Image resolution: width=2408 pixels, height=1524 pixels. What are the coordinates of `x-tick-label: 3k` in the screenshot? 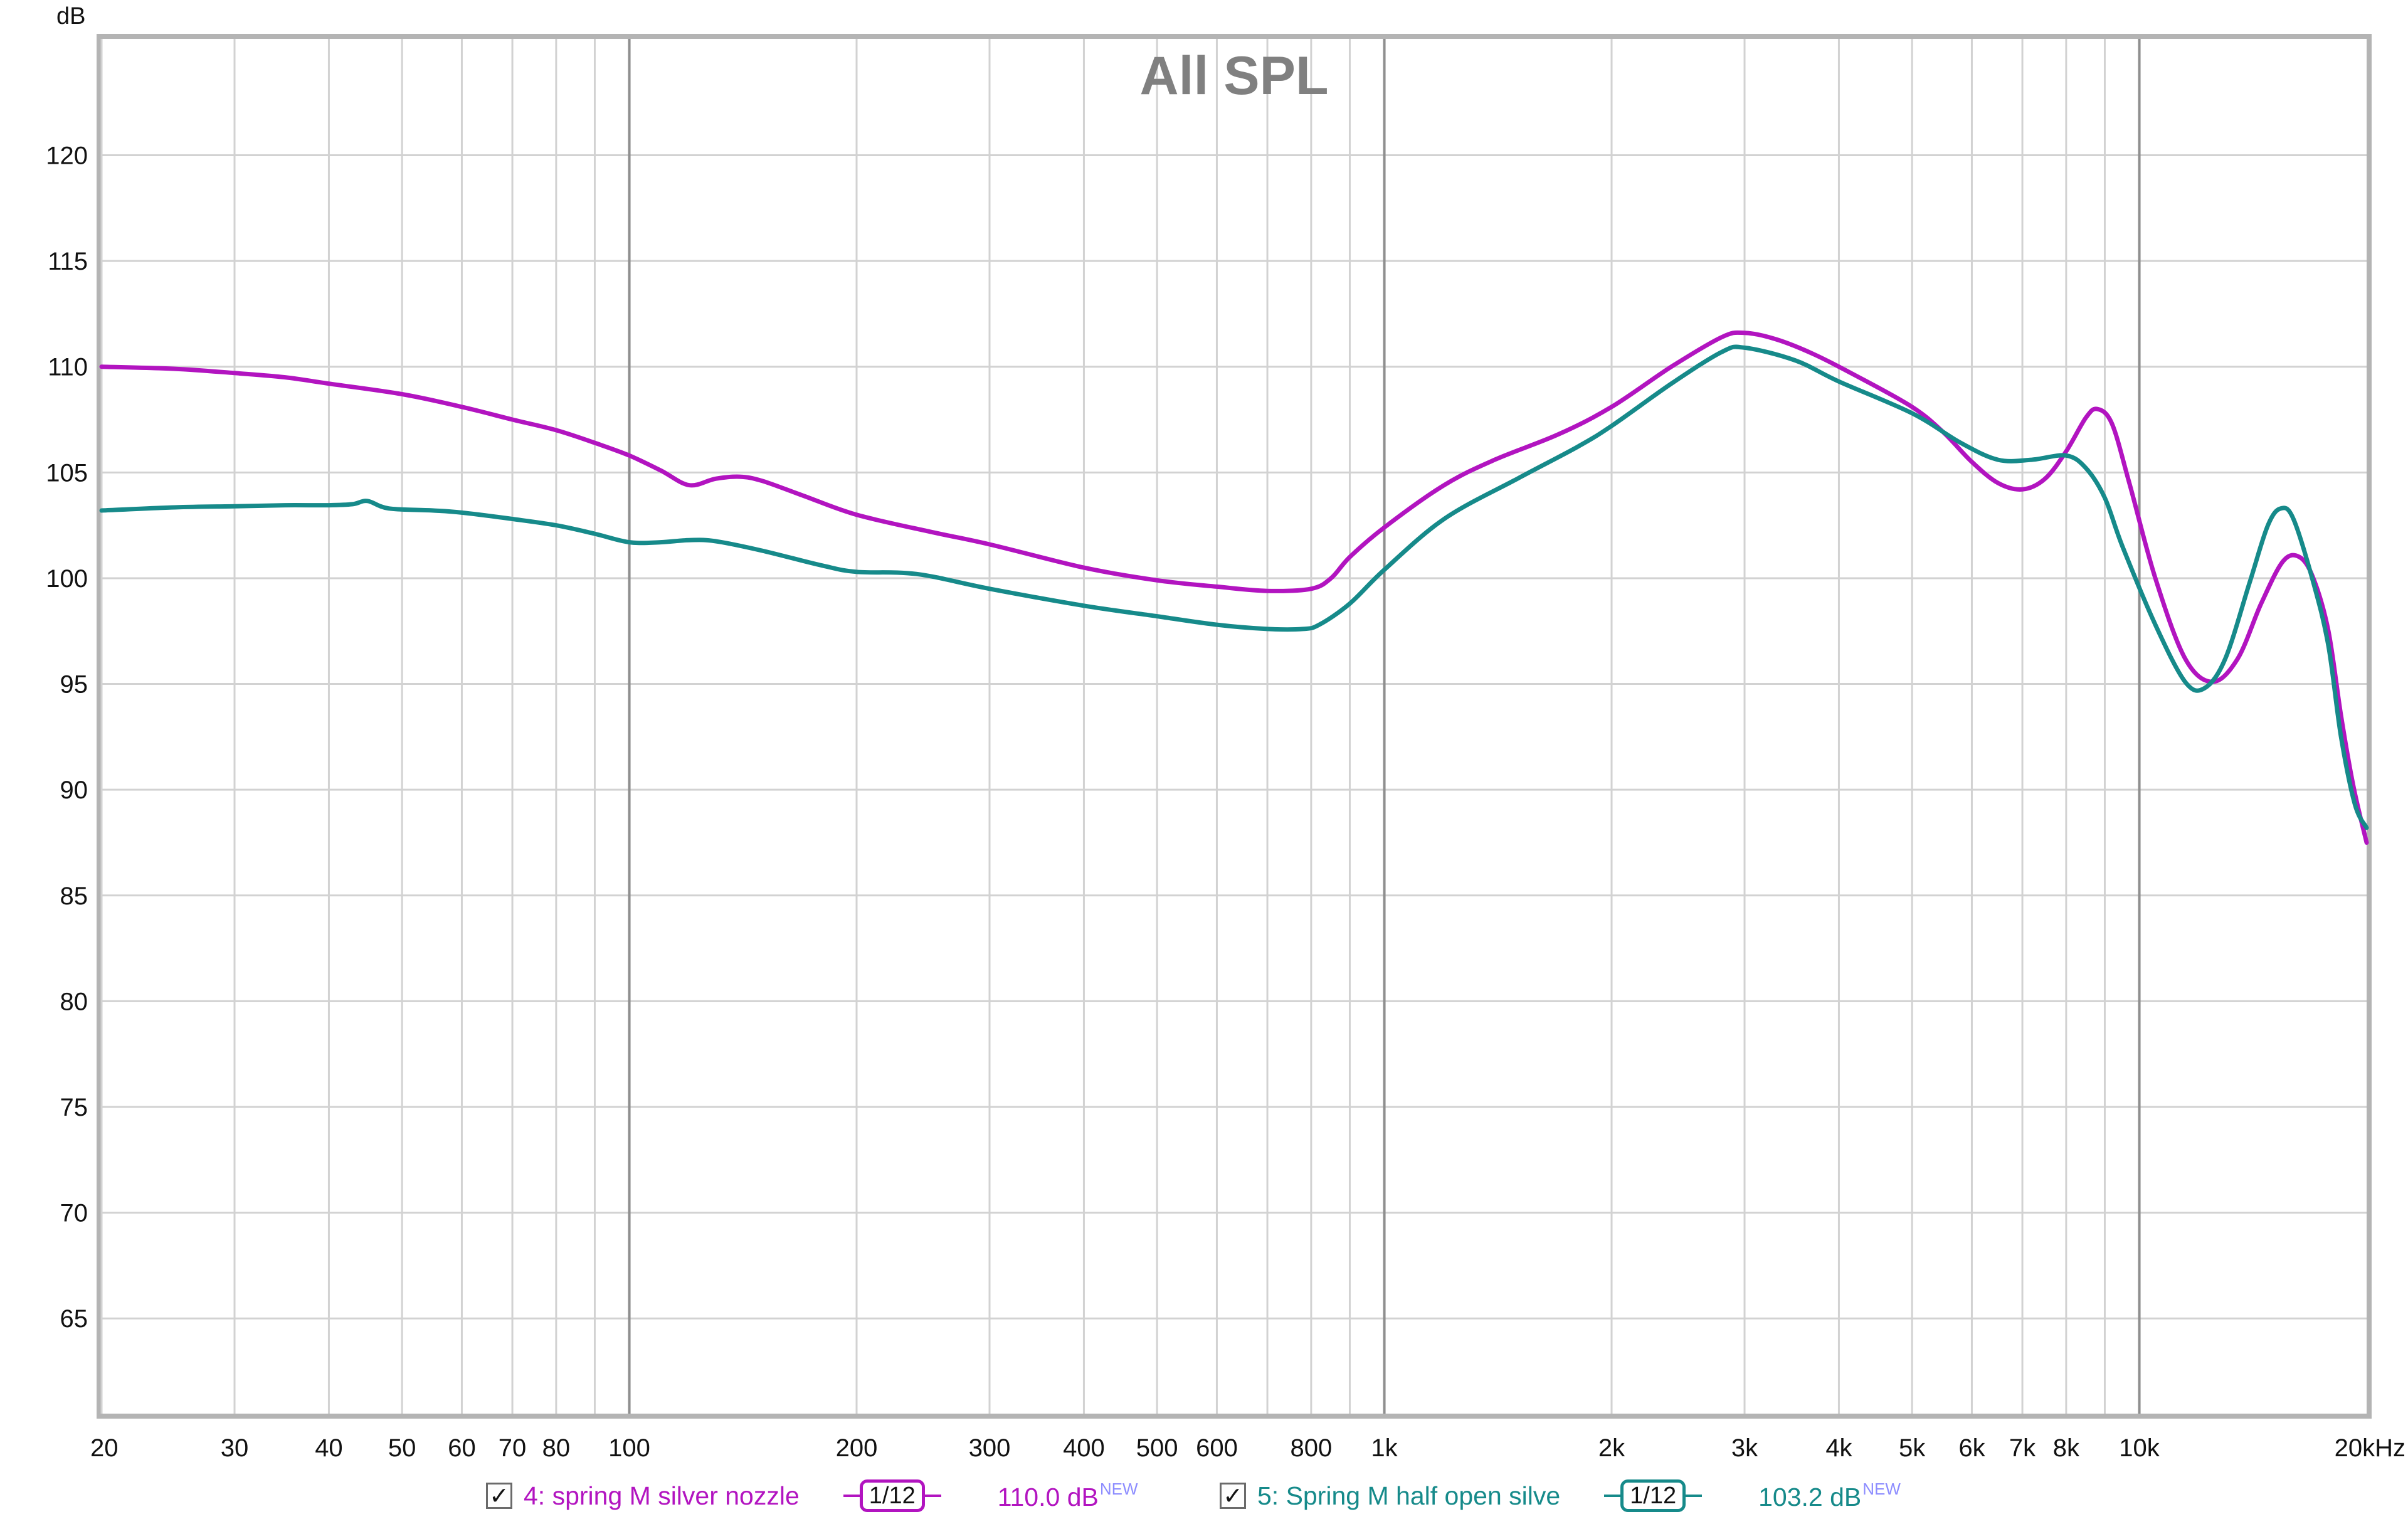 It's located at (1744, 1448).